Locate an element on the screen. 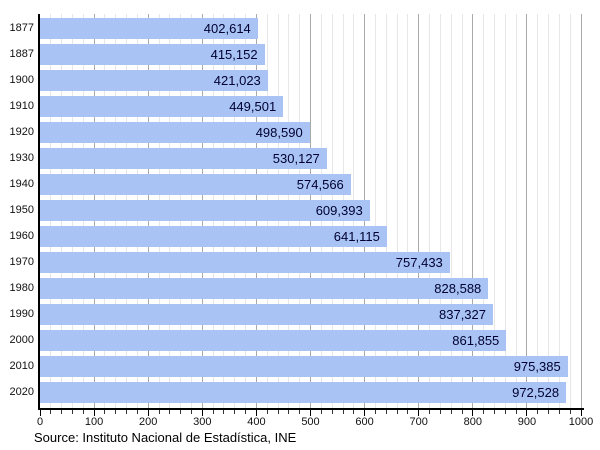  population-bar: 972,528 is located at coordinates (303, 392).